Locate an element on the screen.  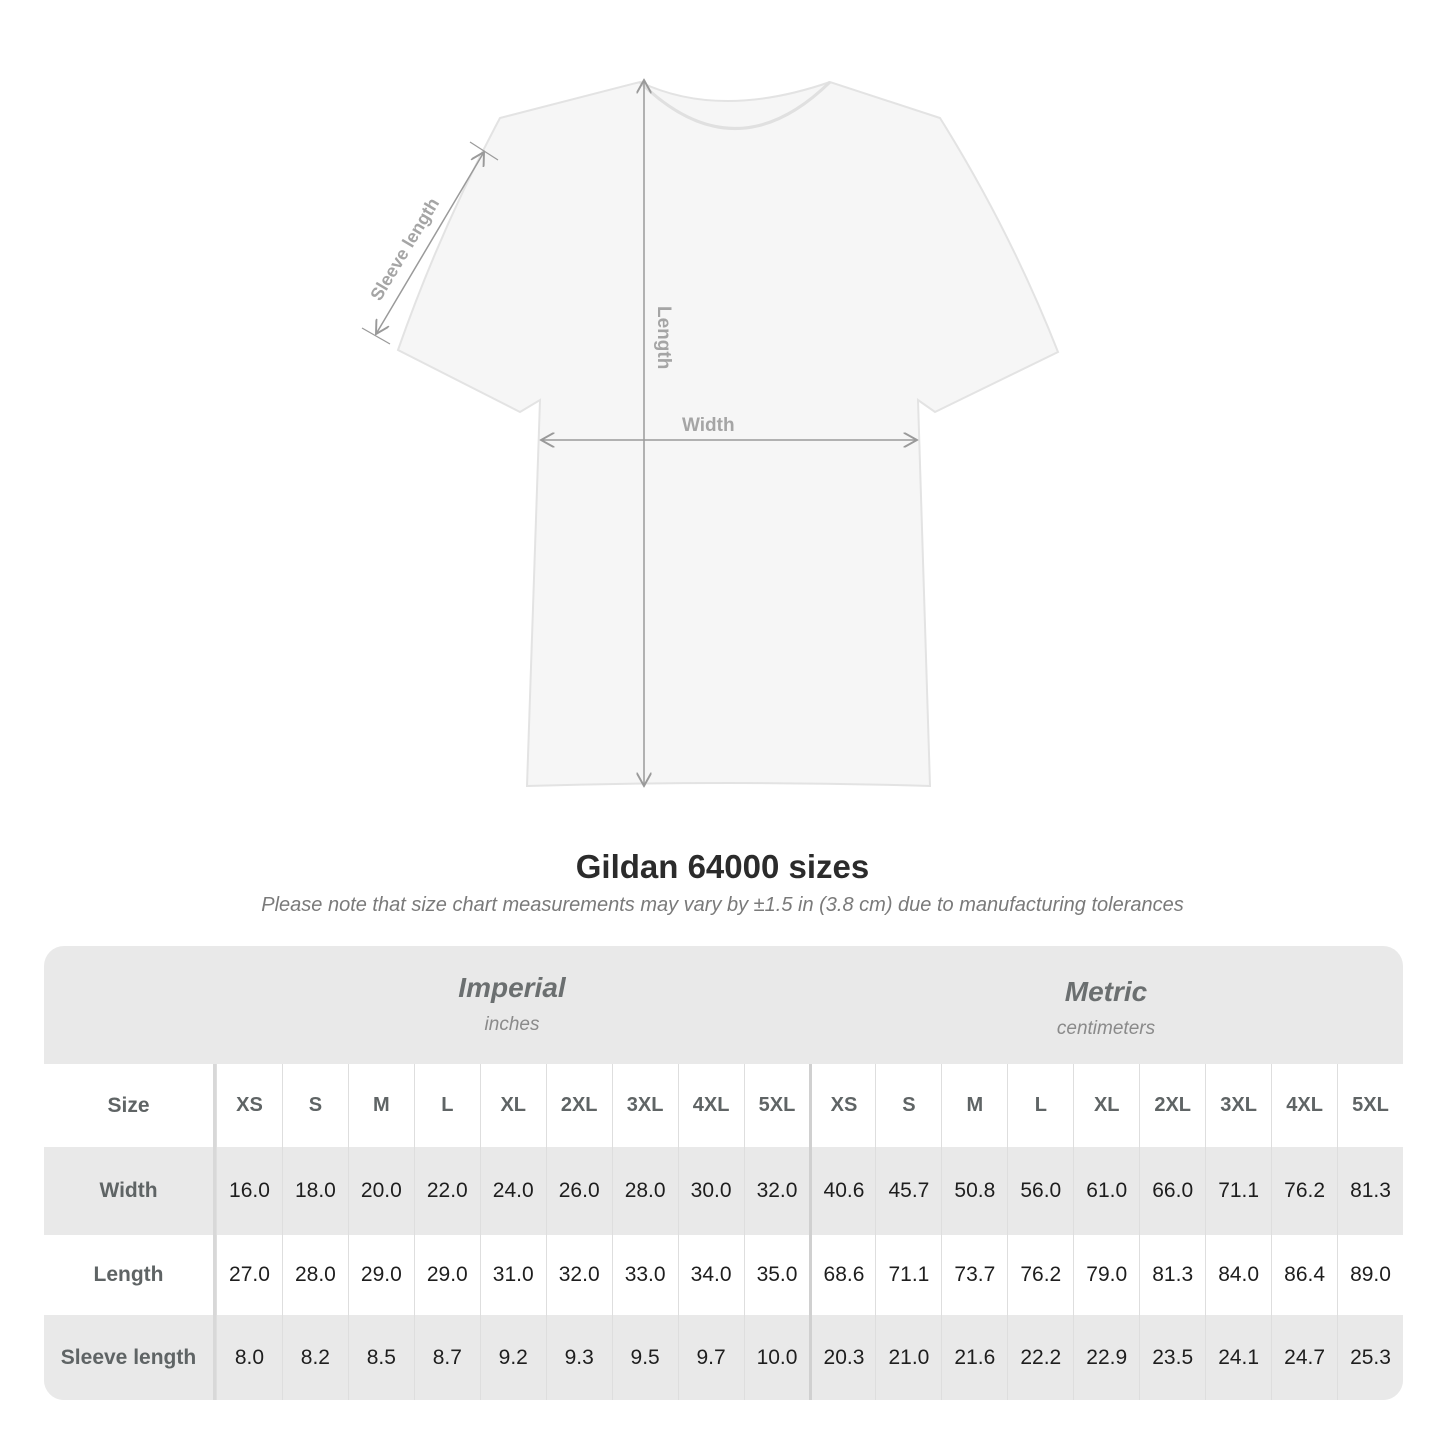
metric-size-4xl: 4XL is located at coordinates (1304, 1105).